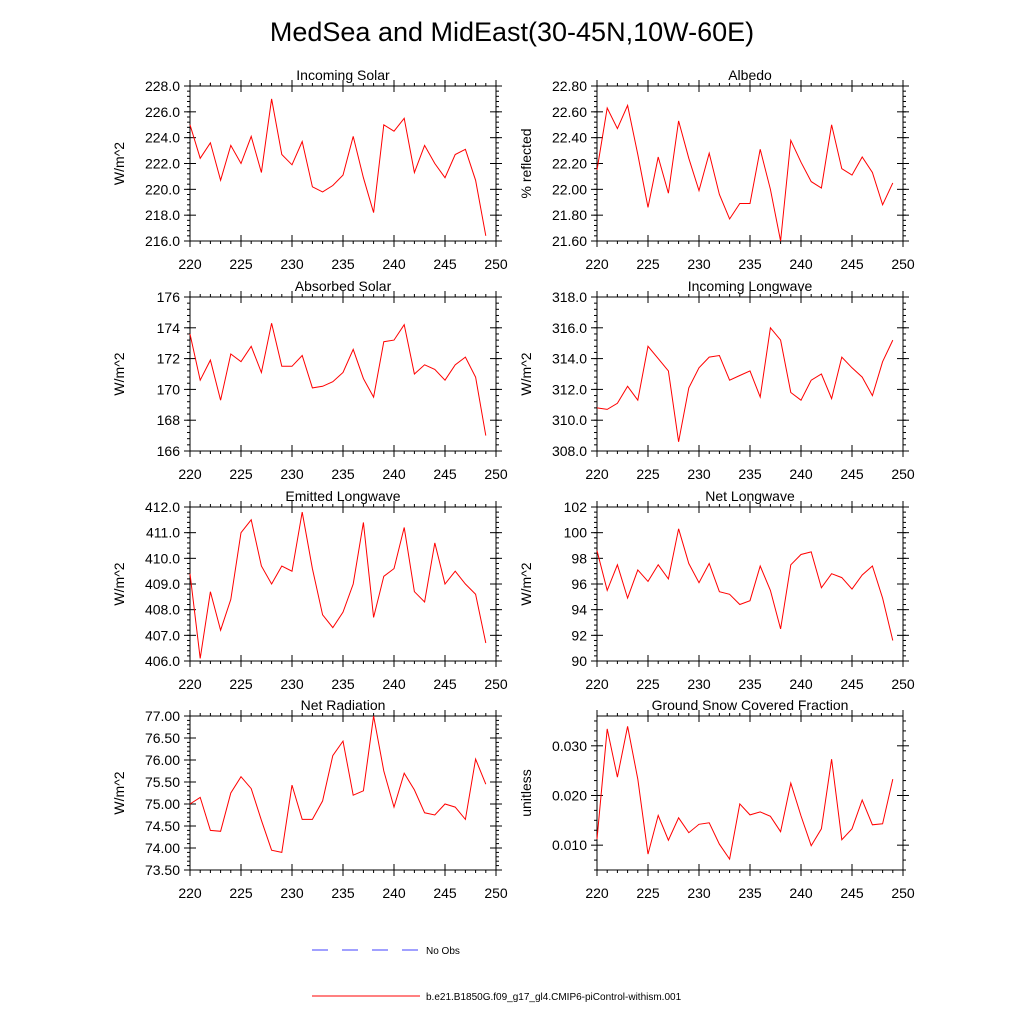 Image resolution: width=1024 pixels, height=1024 pixels. What do you see at coordinates (569, 297) in the screenshot?
I see `y-tick-label: 318.0` at bounding box center [569, 297].